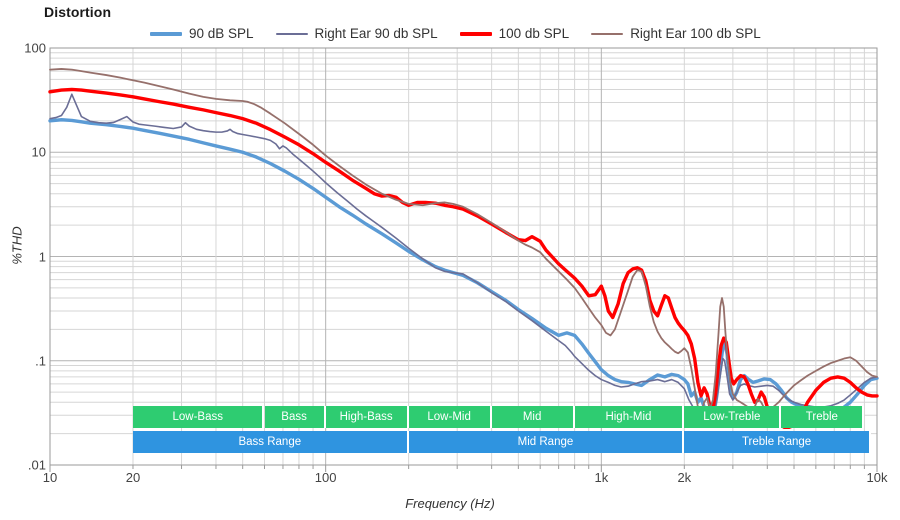 Image resolution: width=900 pixels, height=520 pixels. I want to click on legend-item-2: Right Ear 90 db SPL, so click(356, 33).